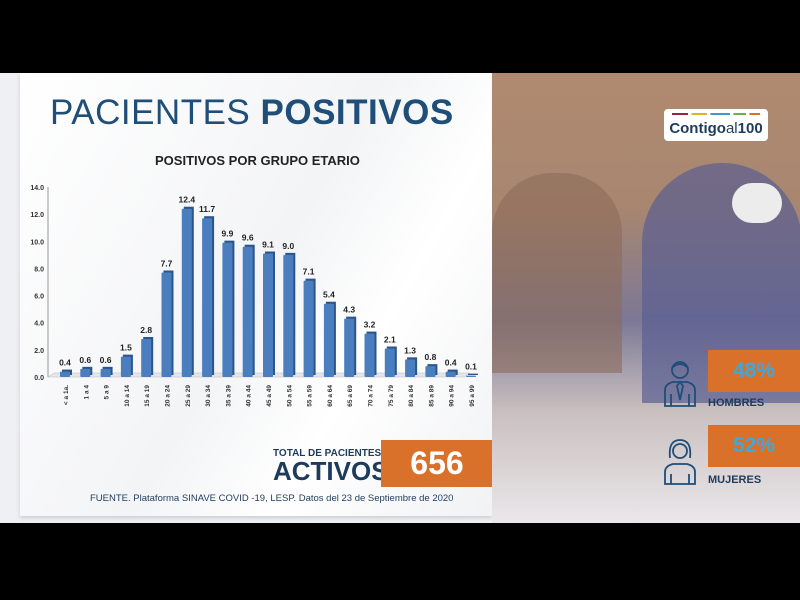 This screenshot has height=600, width=800. What do you see at coordinates (228, 396) in the screenshot?
I see `x-tick-label: 35 a 39` at bounding box center [228, 396].